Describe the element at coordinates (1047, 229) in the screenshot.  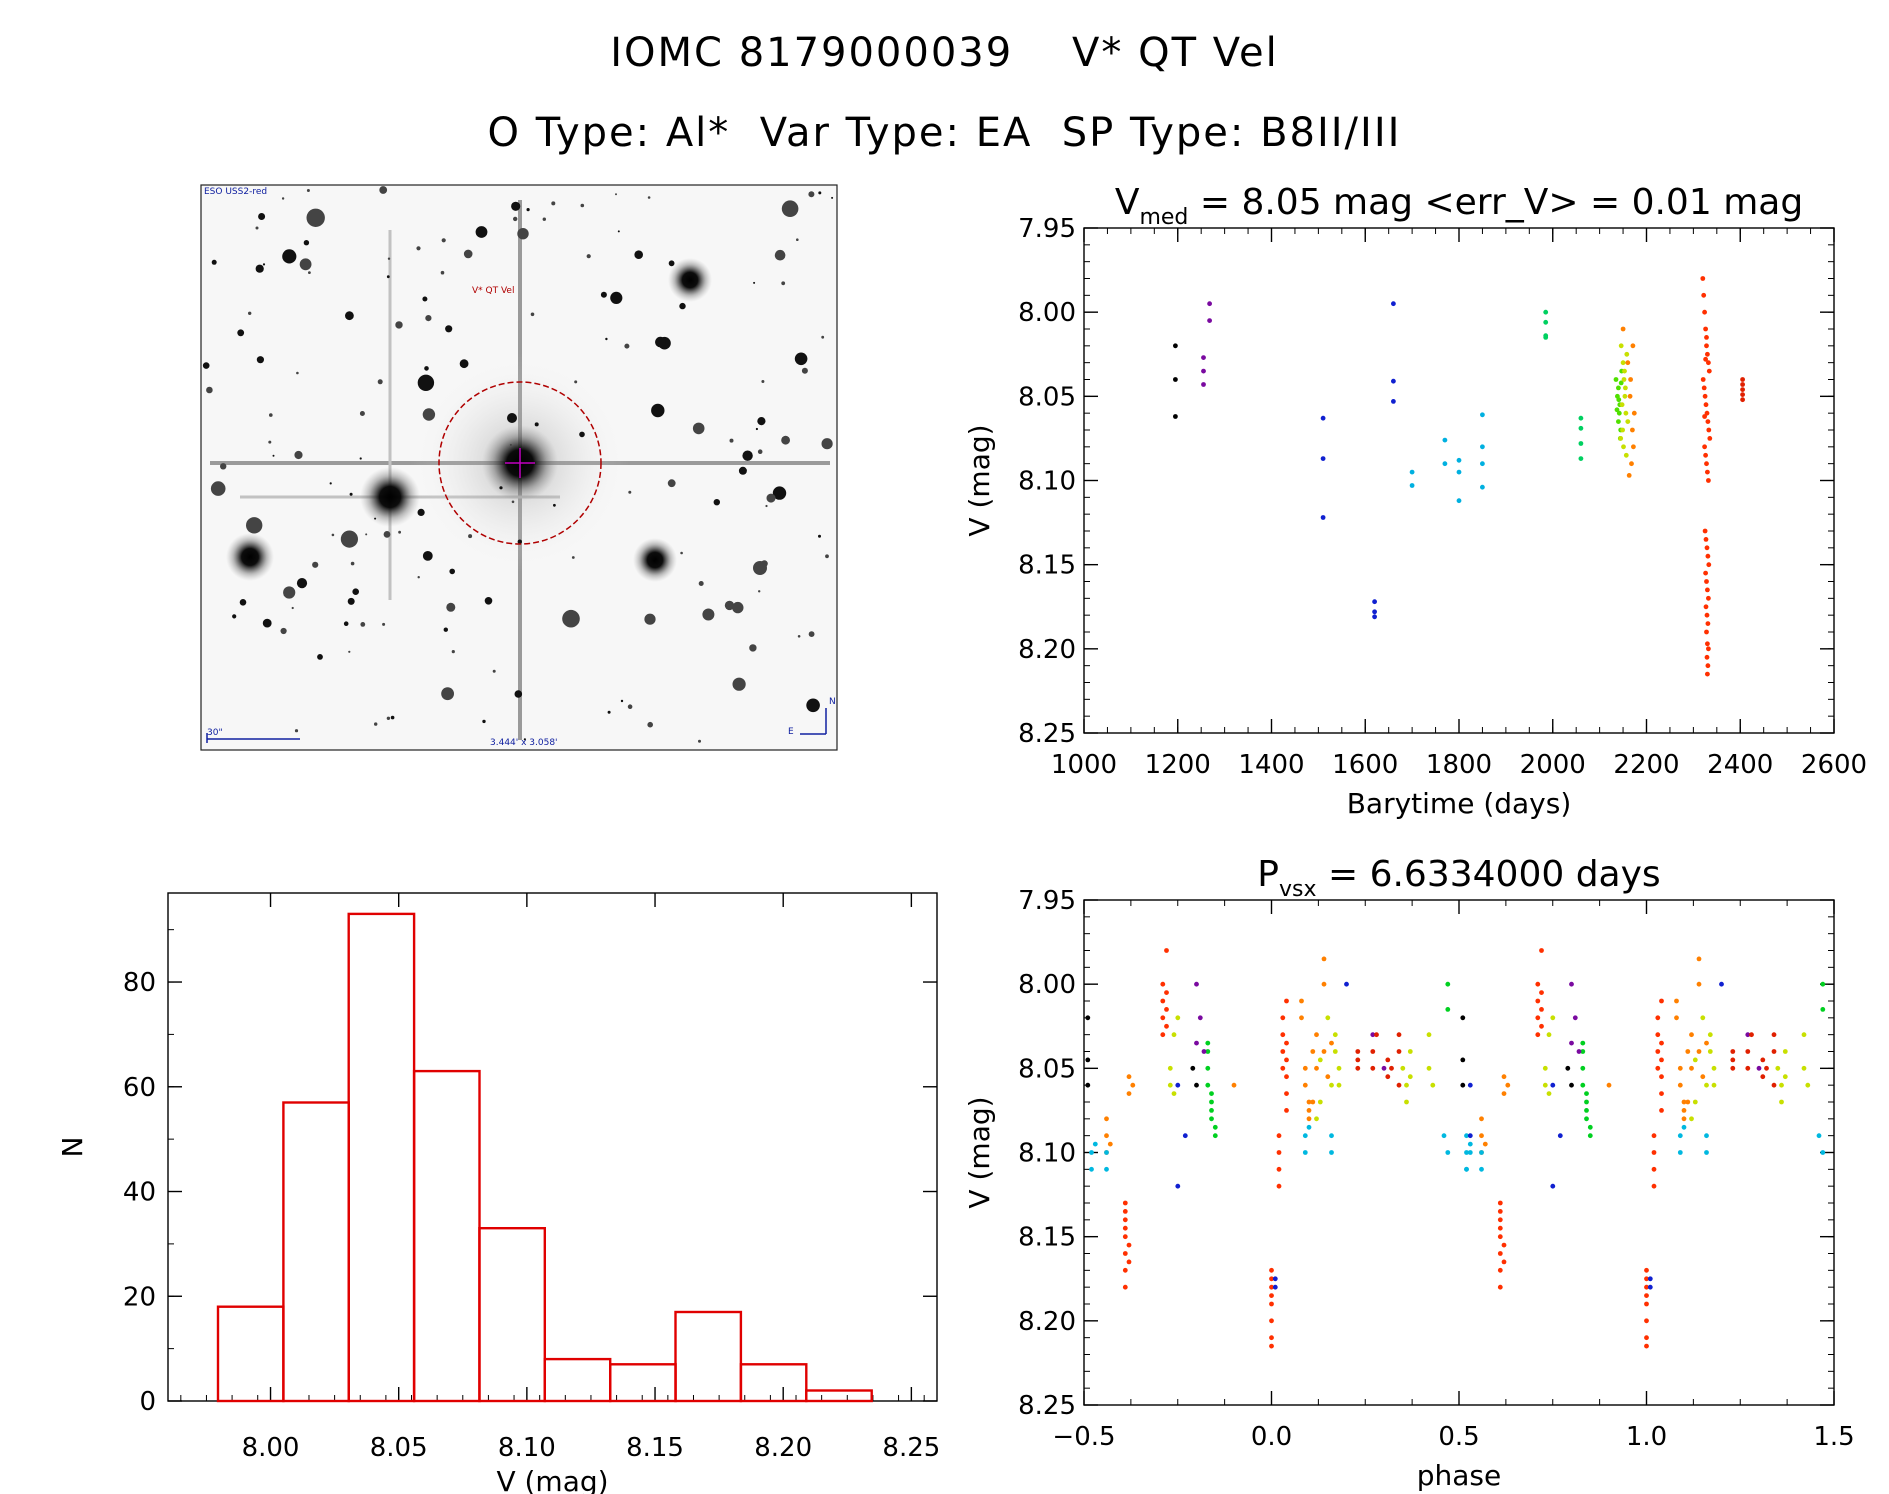
I see `lightcurve-ytick-label: 7.95` at that location.